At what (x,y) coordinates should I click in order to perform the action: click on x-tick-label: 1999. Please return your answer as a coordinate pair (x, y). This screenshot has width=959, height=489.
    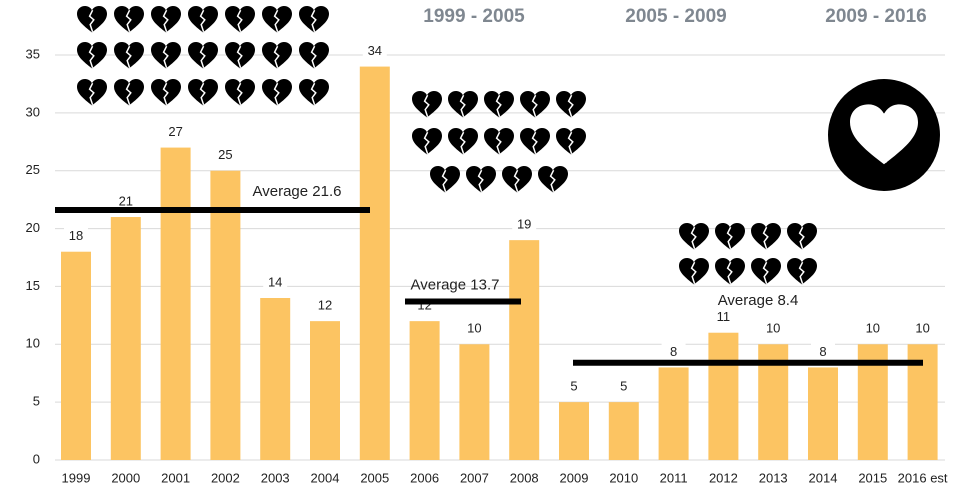
    Looking at the image, I should click on (76, 477).